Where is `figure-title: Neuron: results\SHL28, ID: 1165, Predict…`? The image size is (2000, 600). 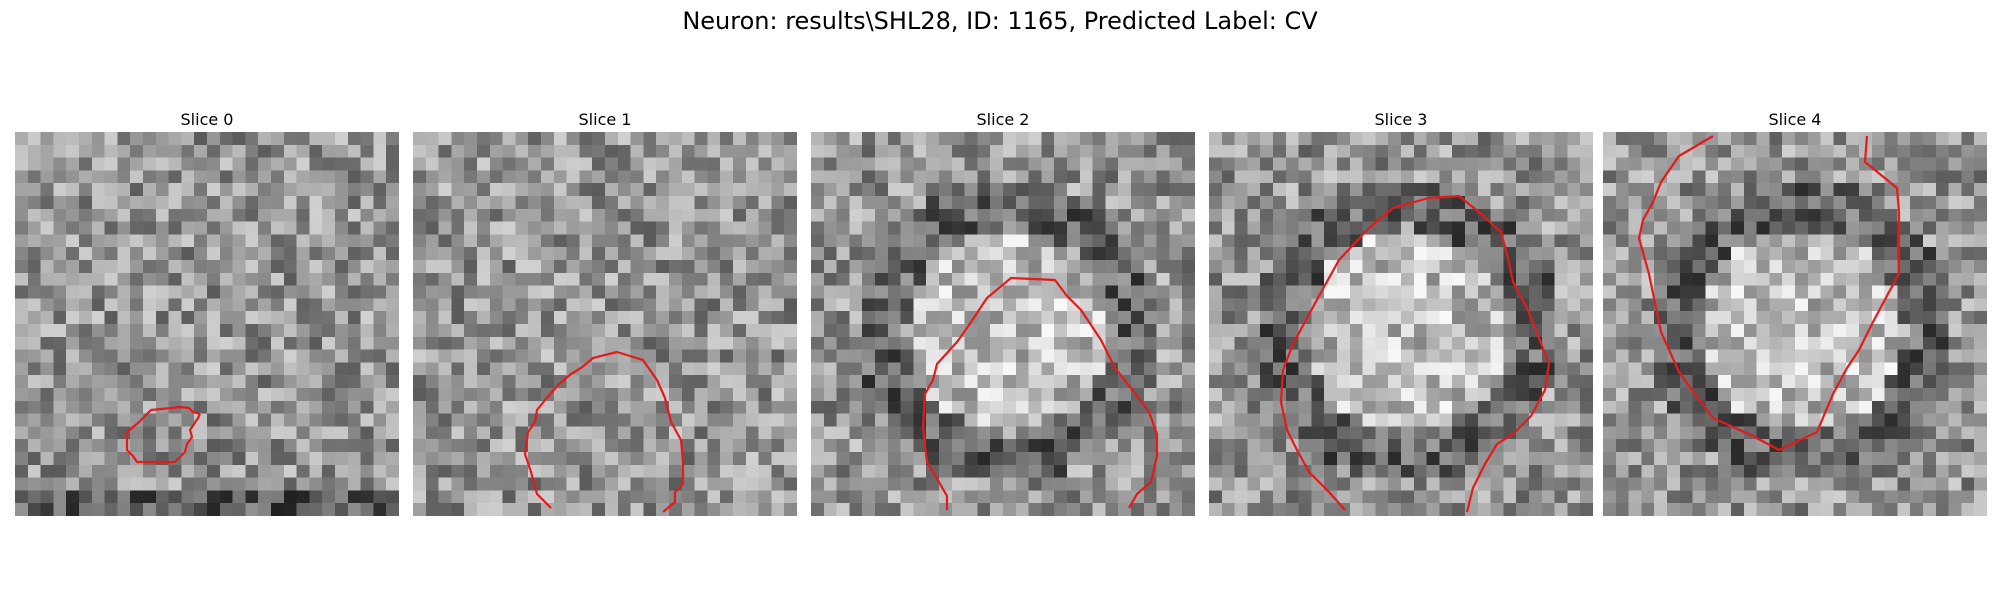
figure-title: Neuron: results\SHL28, ID: 1165, Predict… is located at coordinates (1000, 21).